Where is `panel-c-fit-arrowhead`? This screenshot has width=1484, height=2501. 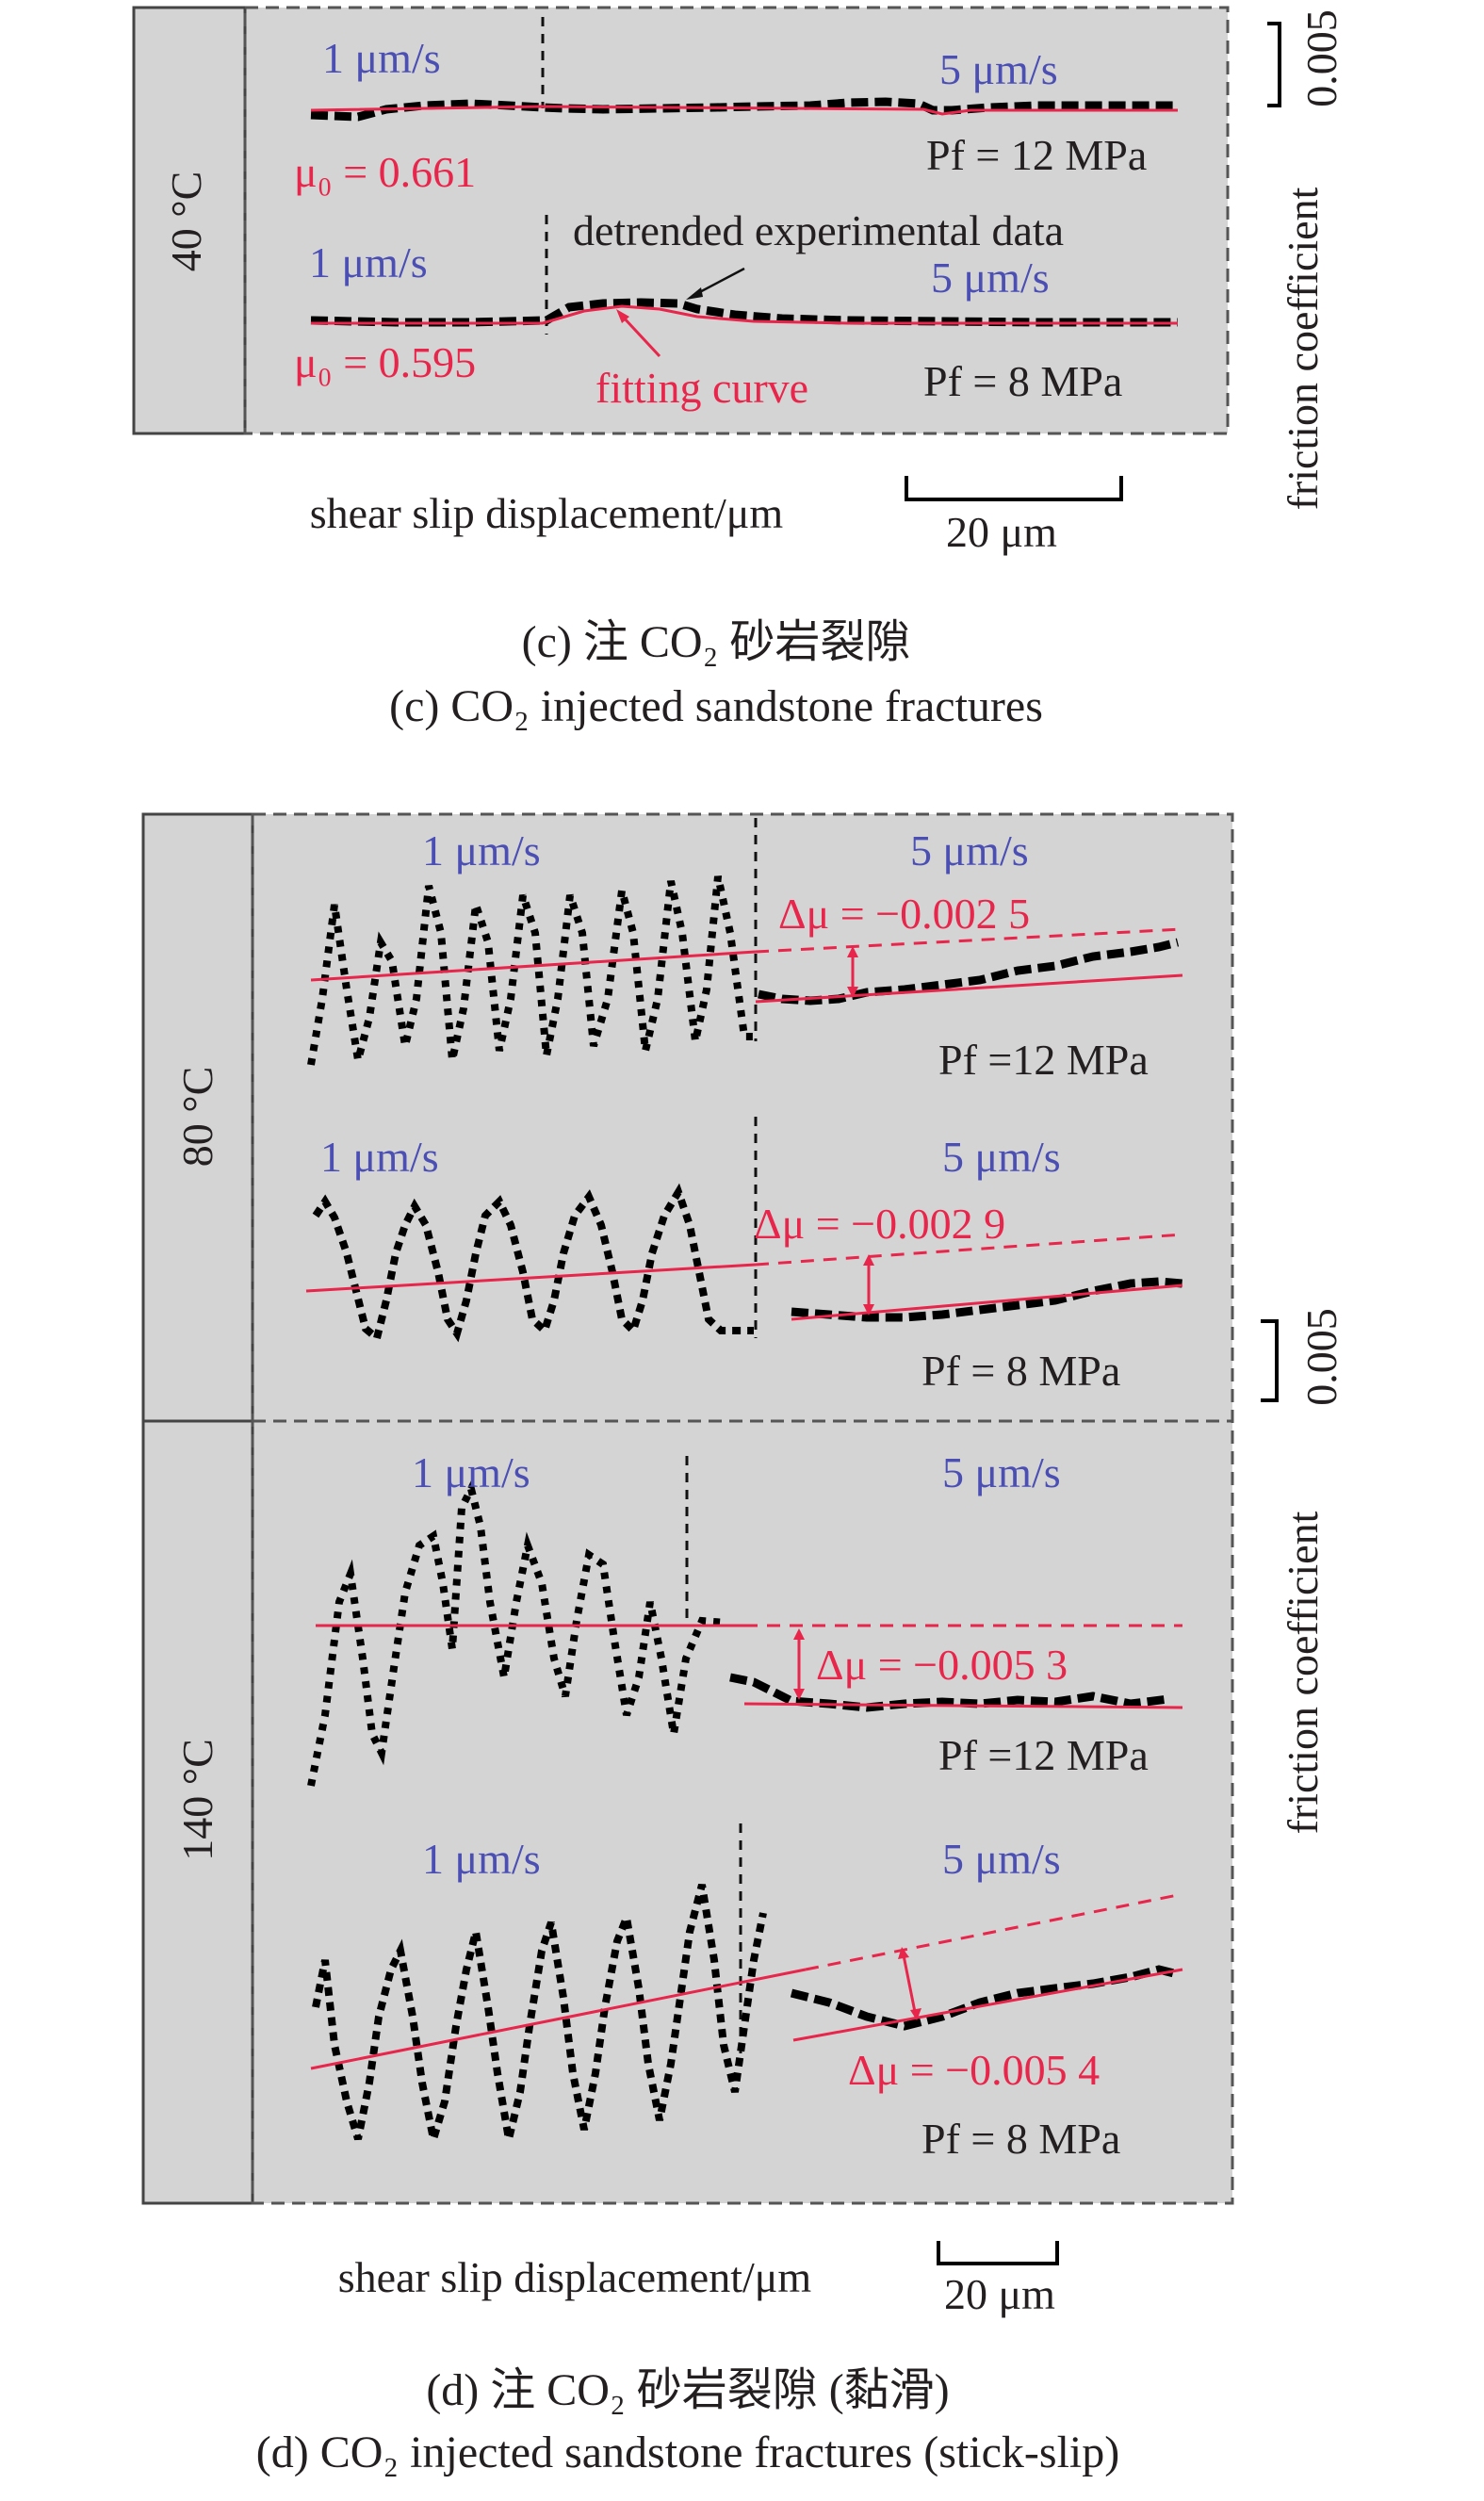 panel-c-fit-arrowhead is located at coordinates (622, 316).